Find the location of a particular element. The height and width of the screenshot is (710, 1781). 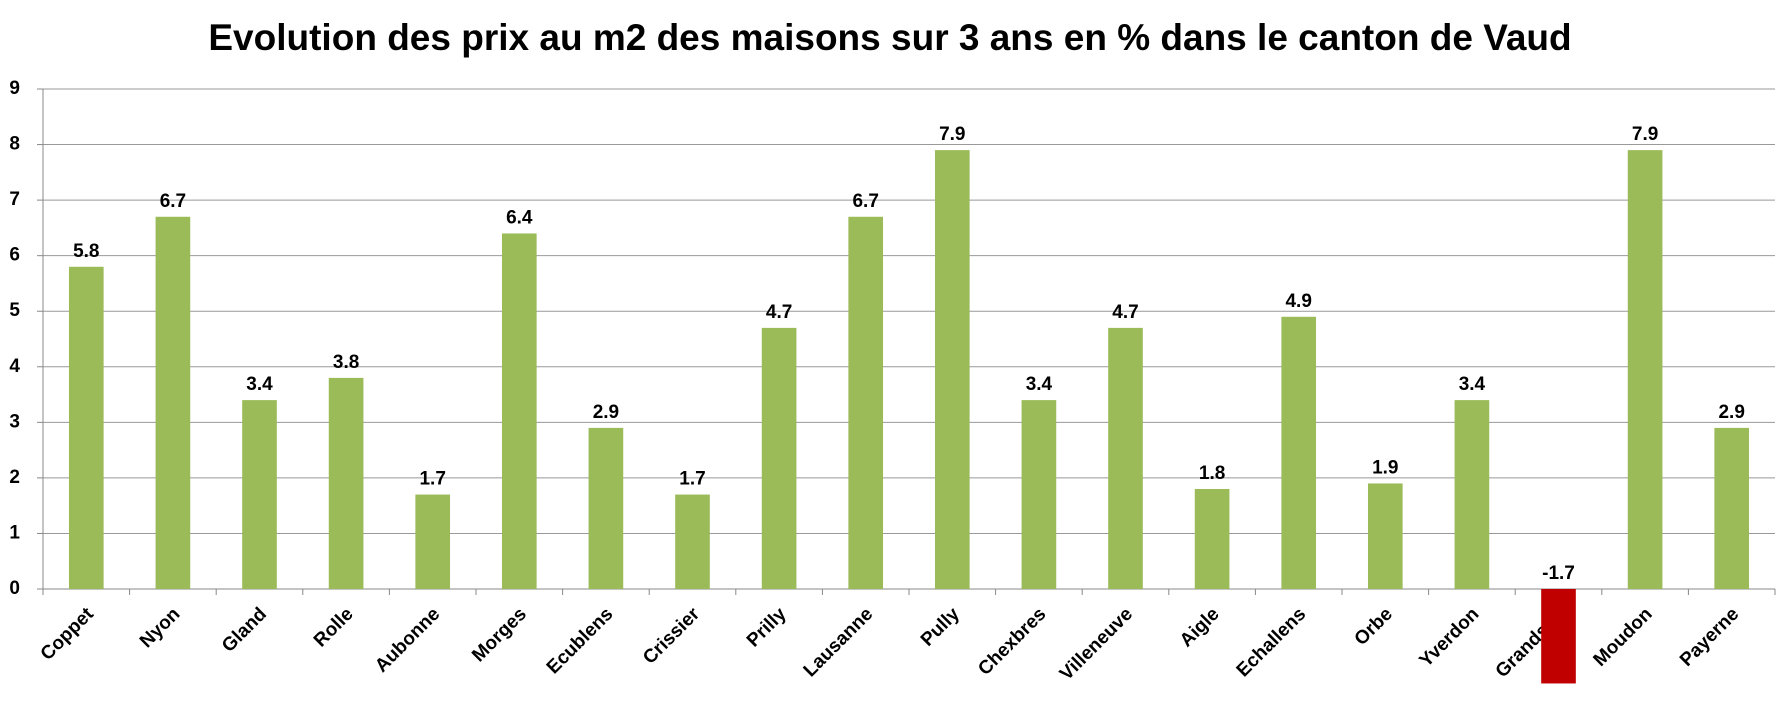

value-label: 4.9 is located at coordinates (1298, 301).